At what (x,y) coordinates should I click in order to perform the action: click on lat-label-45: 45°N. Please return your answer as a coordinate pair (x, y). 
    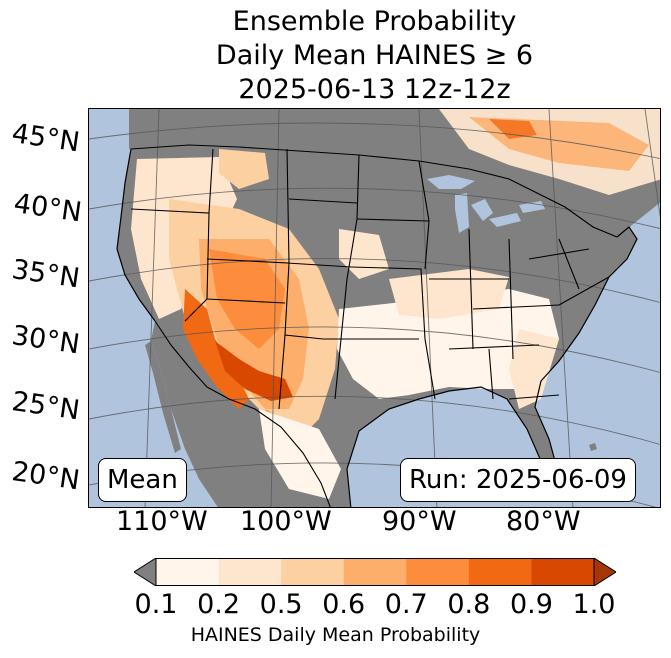
    Looking at the image, I should click on (45, 138).